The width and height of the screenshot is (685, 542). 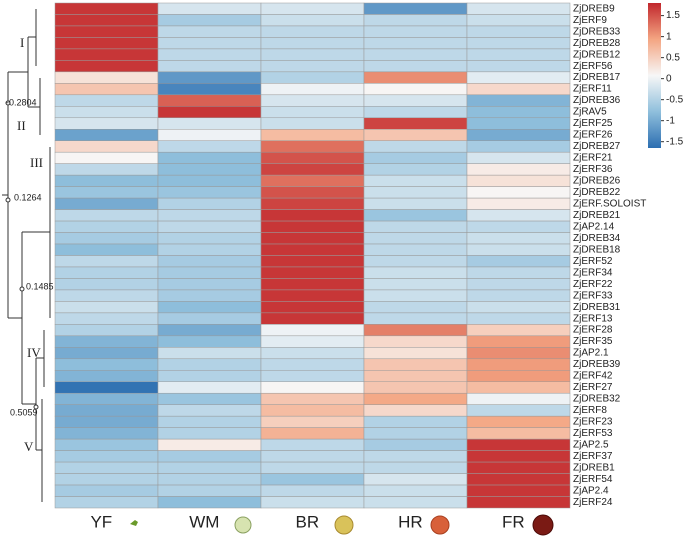 I want to click on colorbar-tick-label: -1.5, so click(x=675, y=141).